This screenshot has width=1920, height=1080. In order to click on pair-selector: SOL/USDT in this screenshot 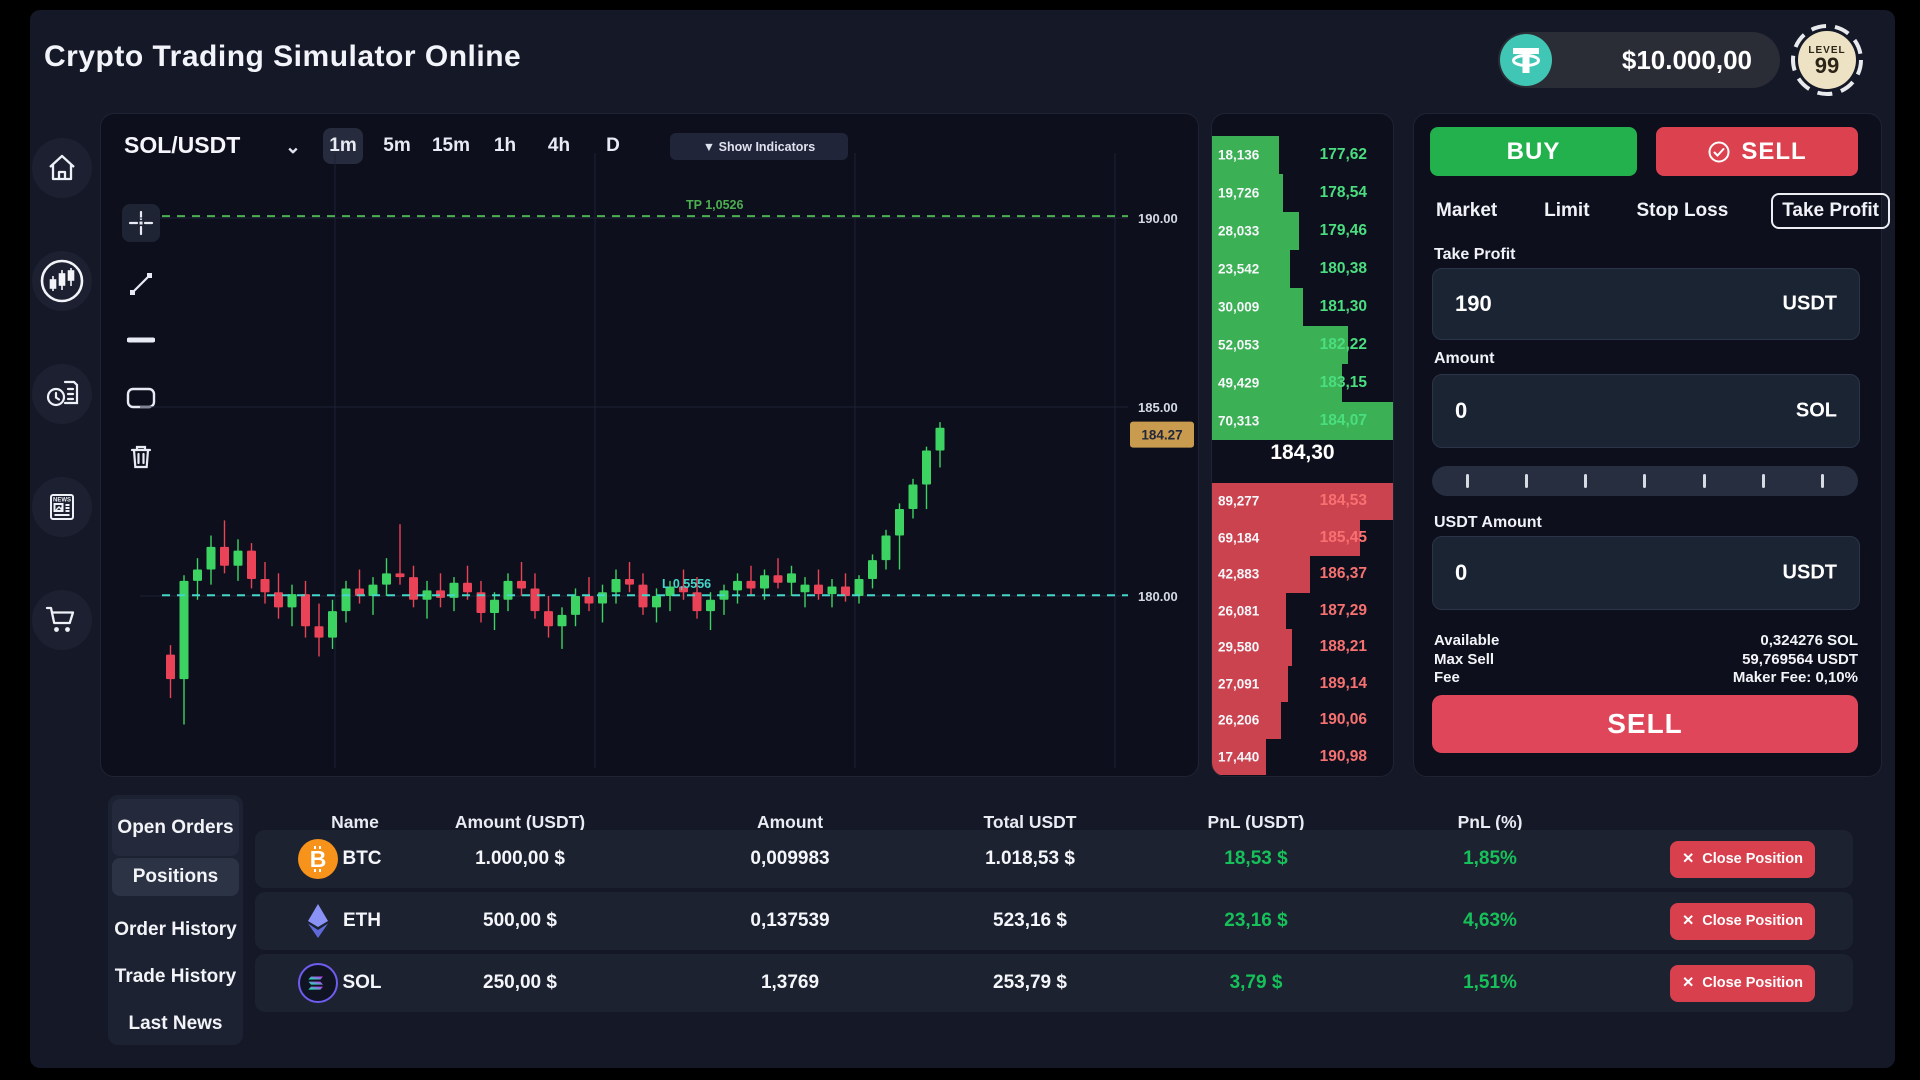, I will do `click(182, 145)`.